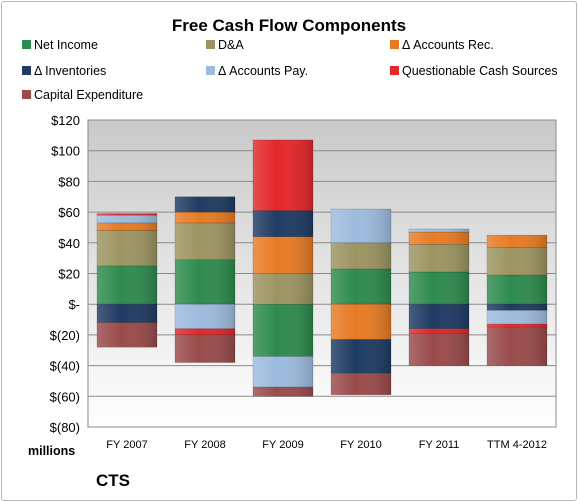 This screenshot has height=502, width=578. Describe the element at coordinates (69, 274) in the screenshot. I see `y-tick-label: $20` at that location.